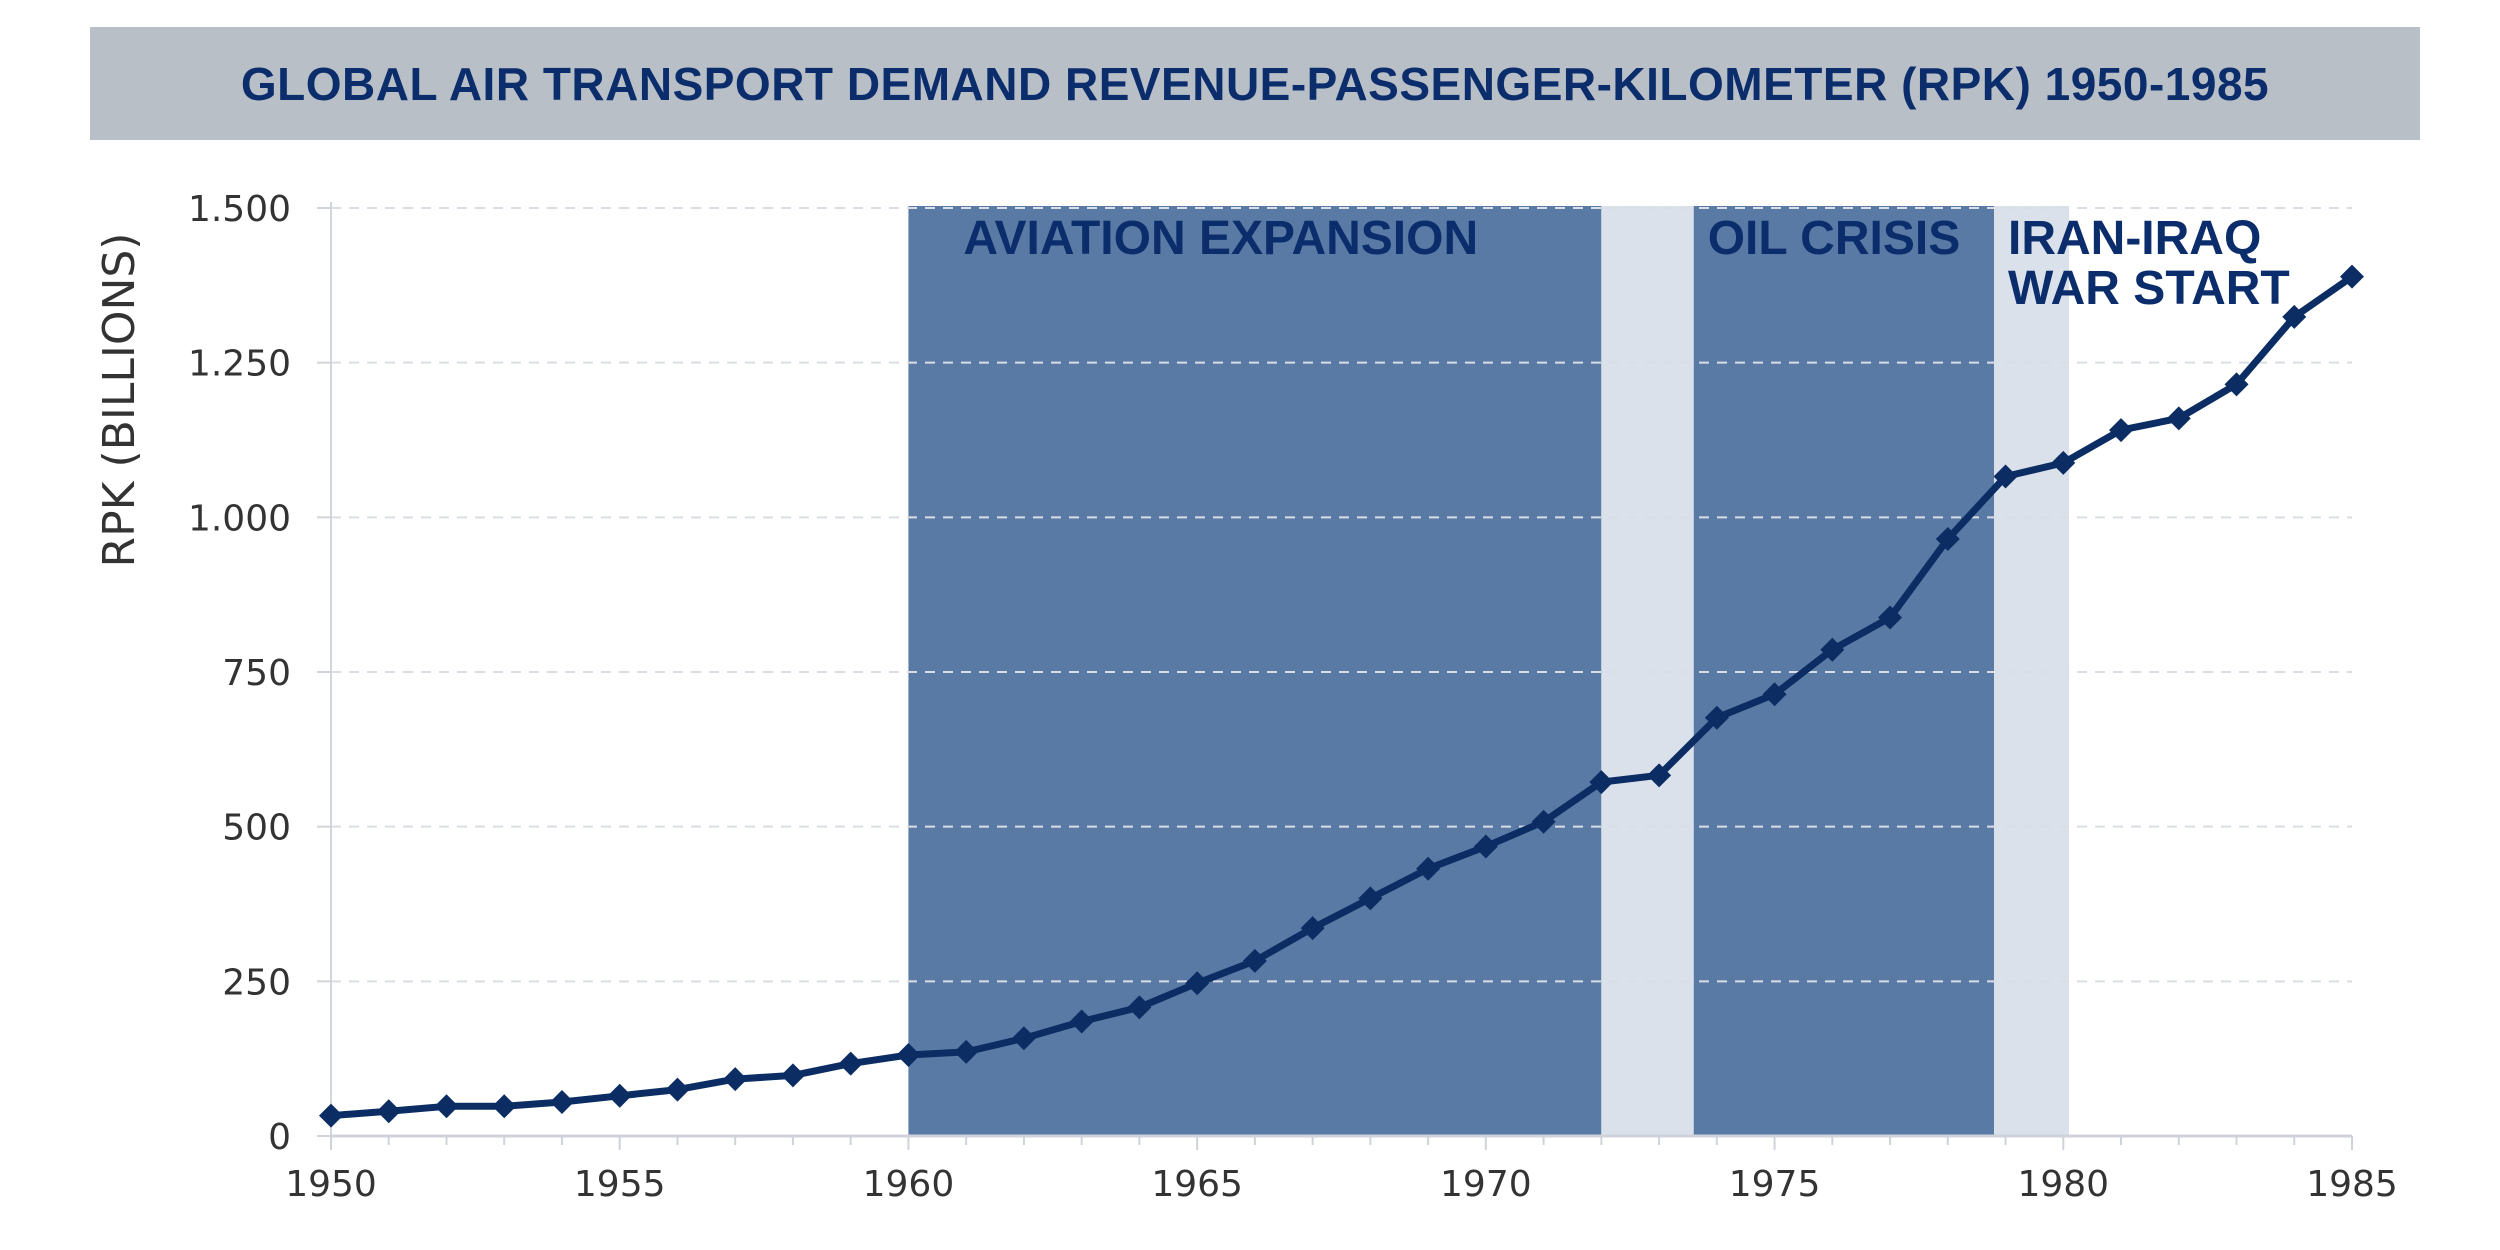 The width and height of the screenshot is (2500, 1250). I want to click on data-point-1974, so click(1716, 717).